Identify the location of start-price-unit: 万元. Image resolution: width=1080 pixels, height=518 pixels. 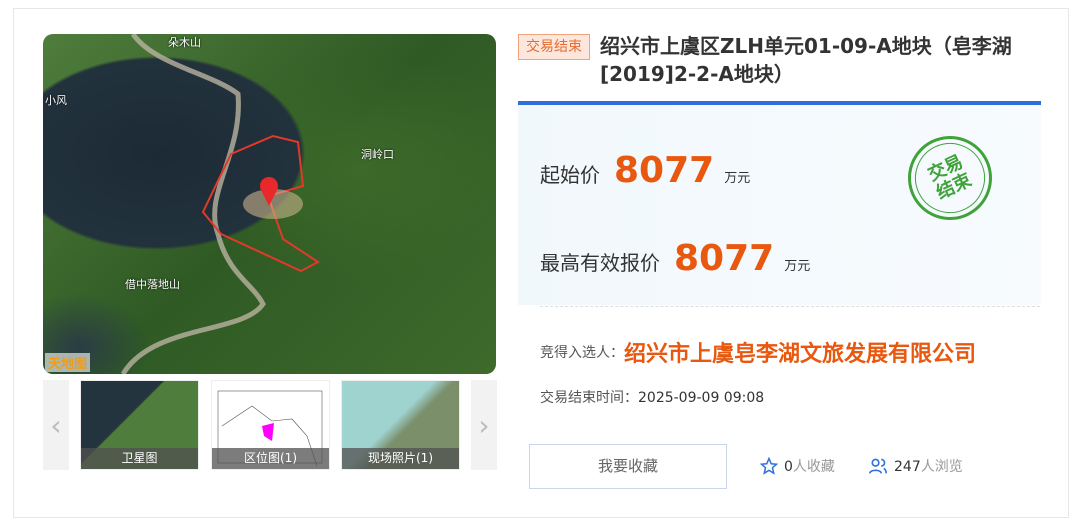
(737, 178).